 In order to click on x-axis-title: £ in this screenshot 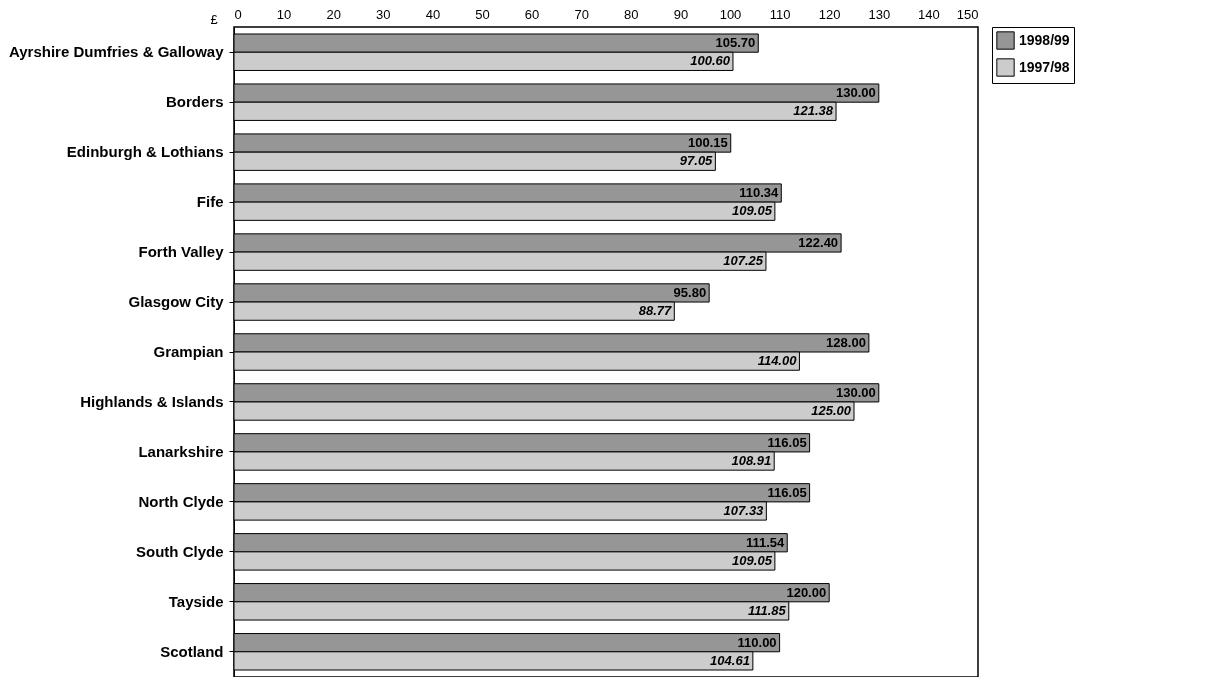, I will do `click(214, 19)`.